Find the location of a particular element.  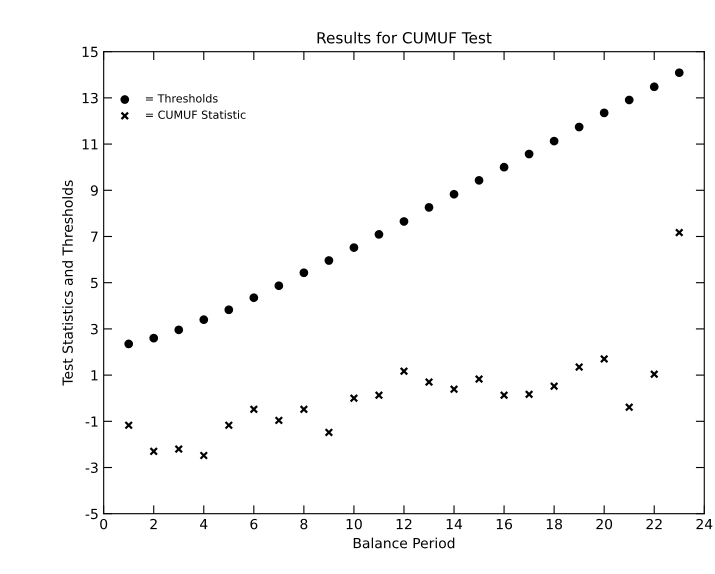

y-tick-label: 7 is located at coordinates (94, 237).